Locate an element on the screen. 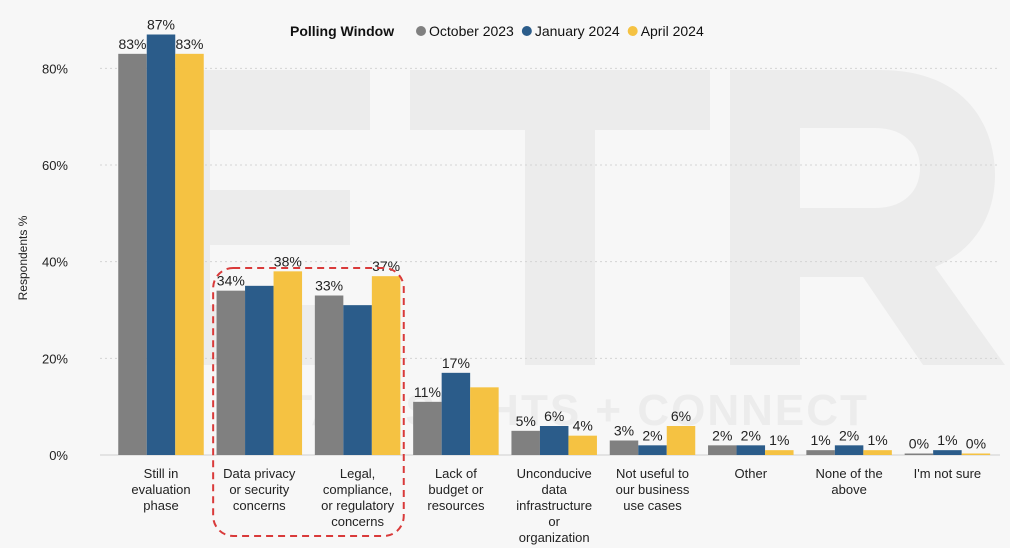 Image resolution: width=1010 pixels, height=548 pixels. category-label: None of the above is located at coordinates (848, 481).